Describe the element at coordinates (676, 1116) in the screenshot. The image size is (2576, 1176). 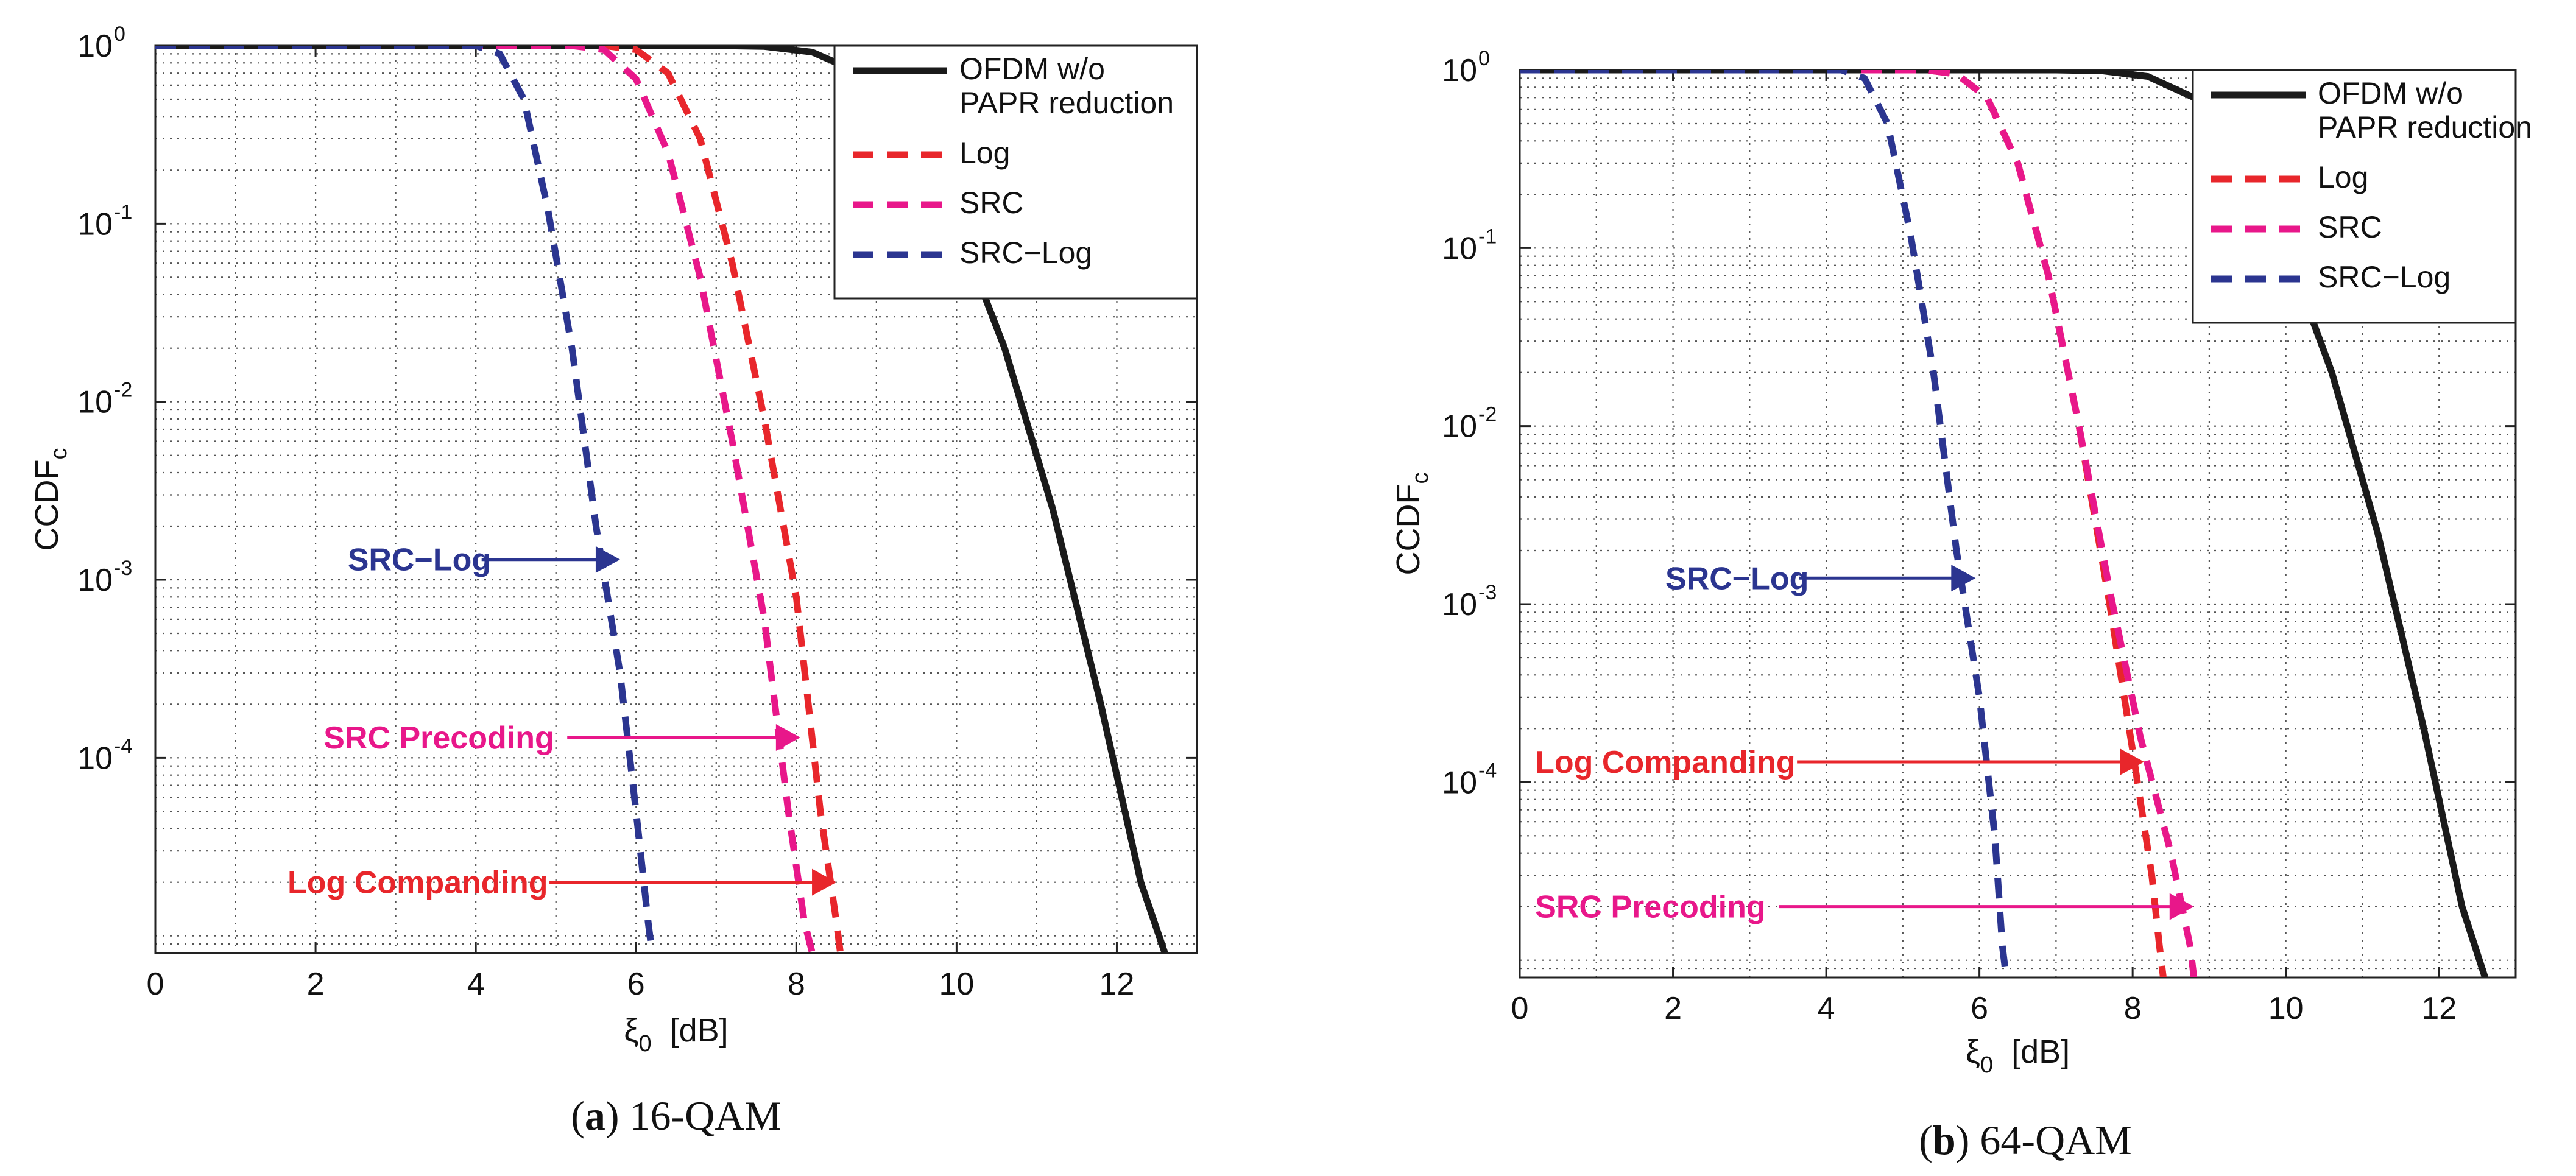
I see `caption: (a) 16-QAM` at that location.